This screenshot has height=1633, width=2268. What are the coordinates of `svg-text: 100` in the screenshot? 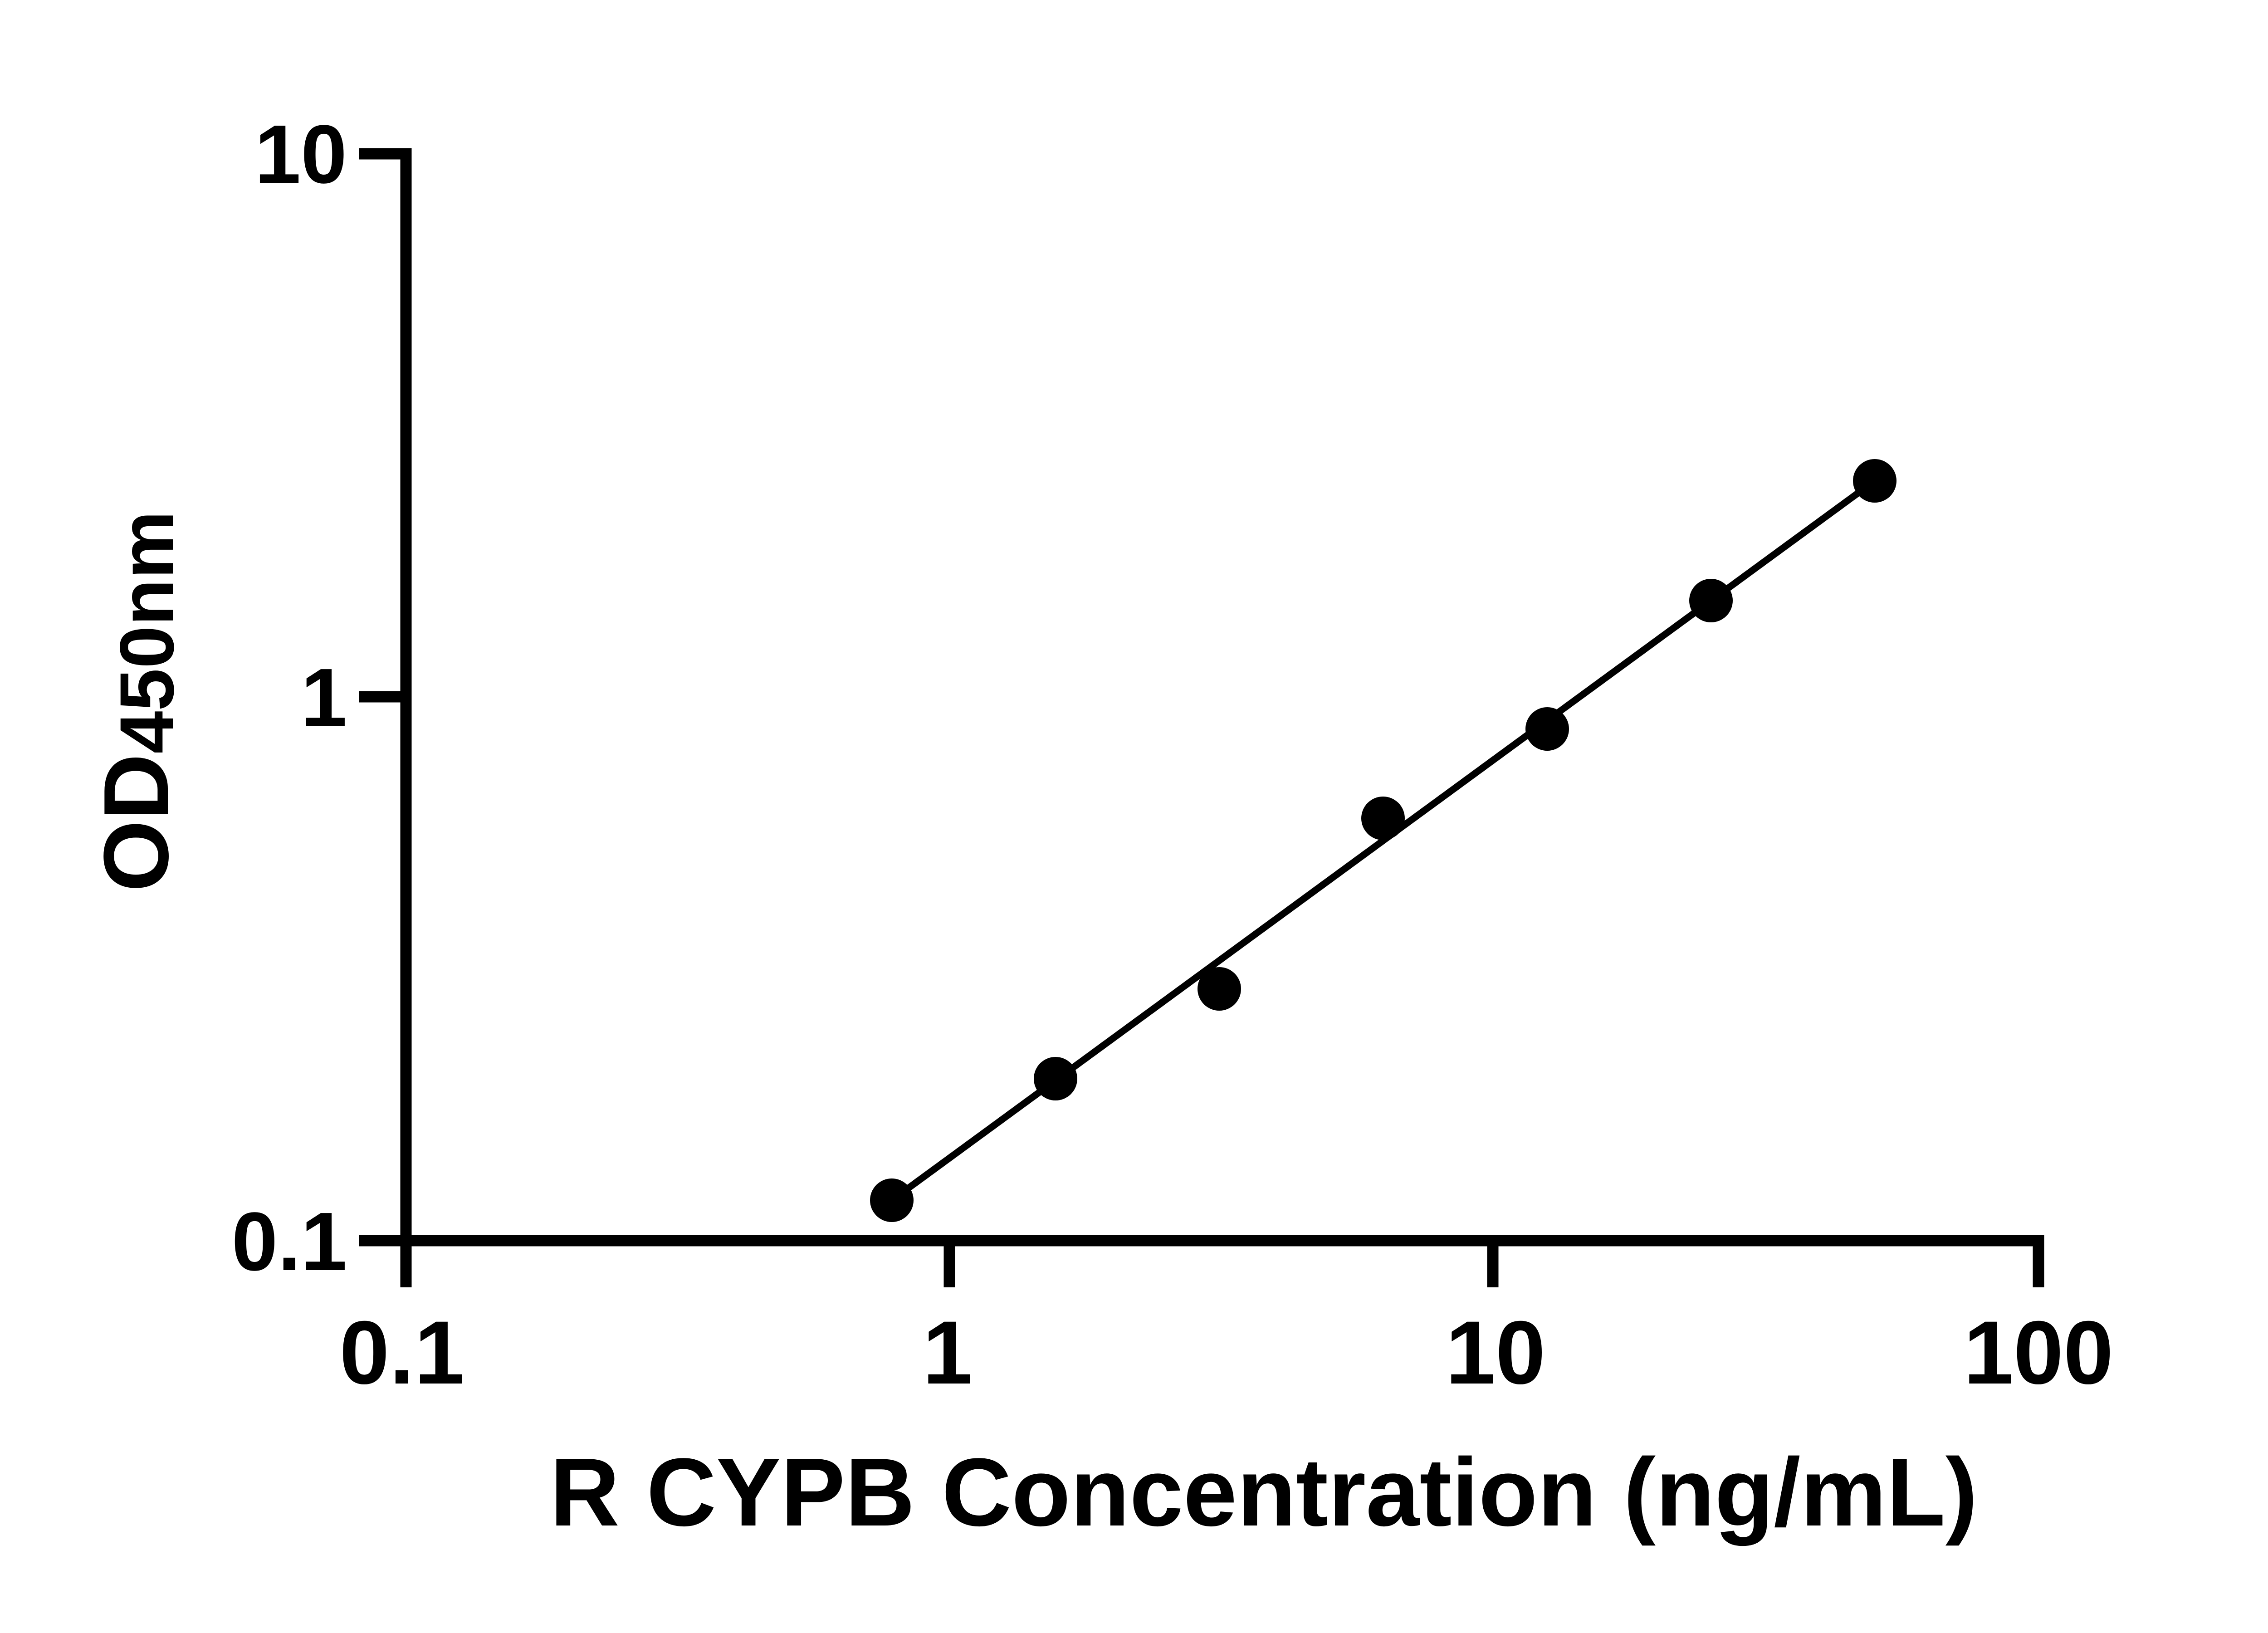 It's located at (2038, 1352).